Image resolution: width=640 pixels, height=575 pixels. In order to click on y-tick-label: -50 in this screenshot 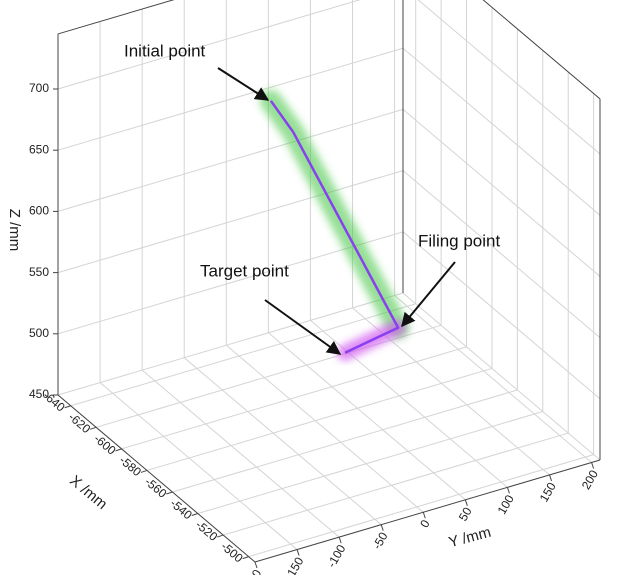, I will do `click(380, 540)`.